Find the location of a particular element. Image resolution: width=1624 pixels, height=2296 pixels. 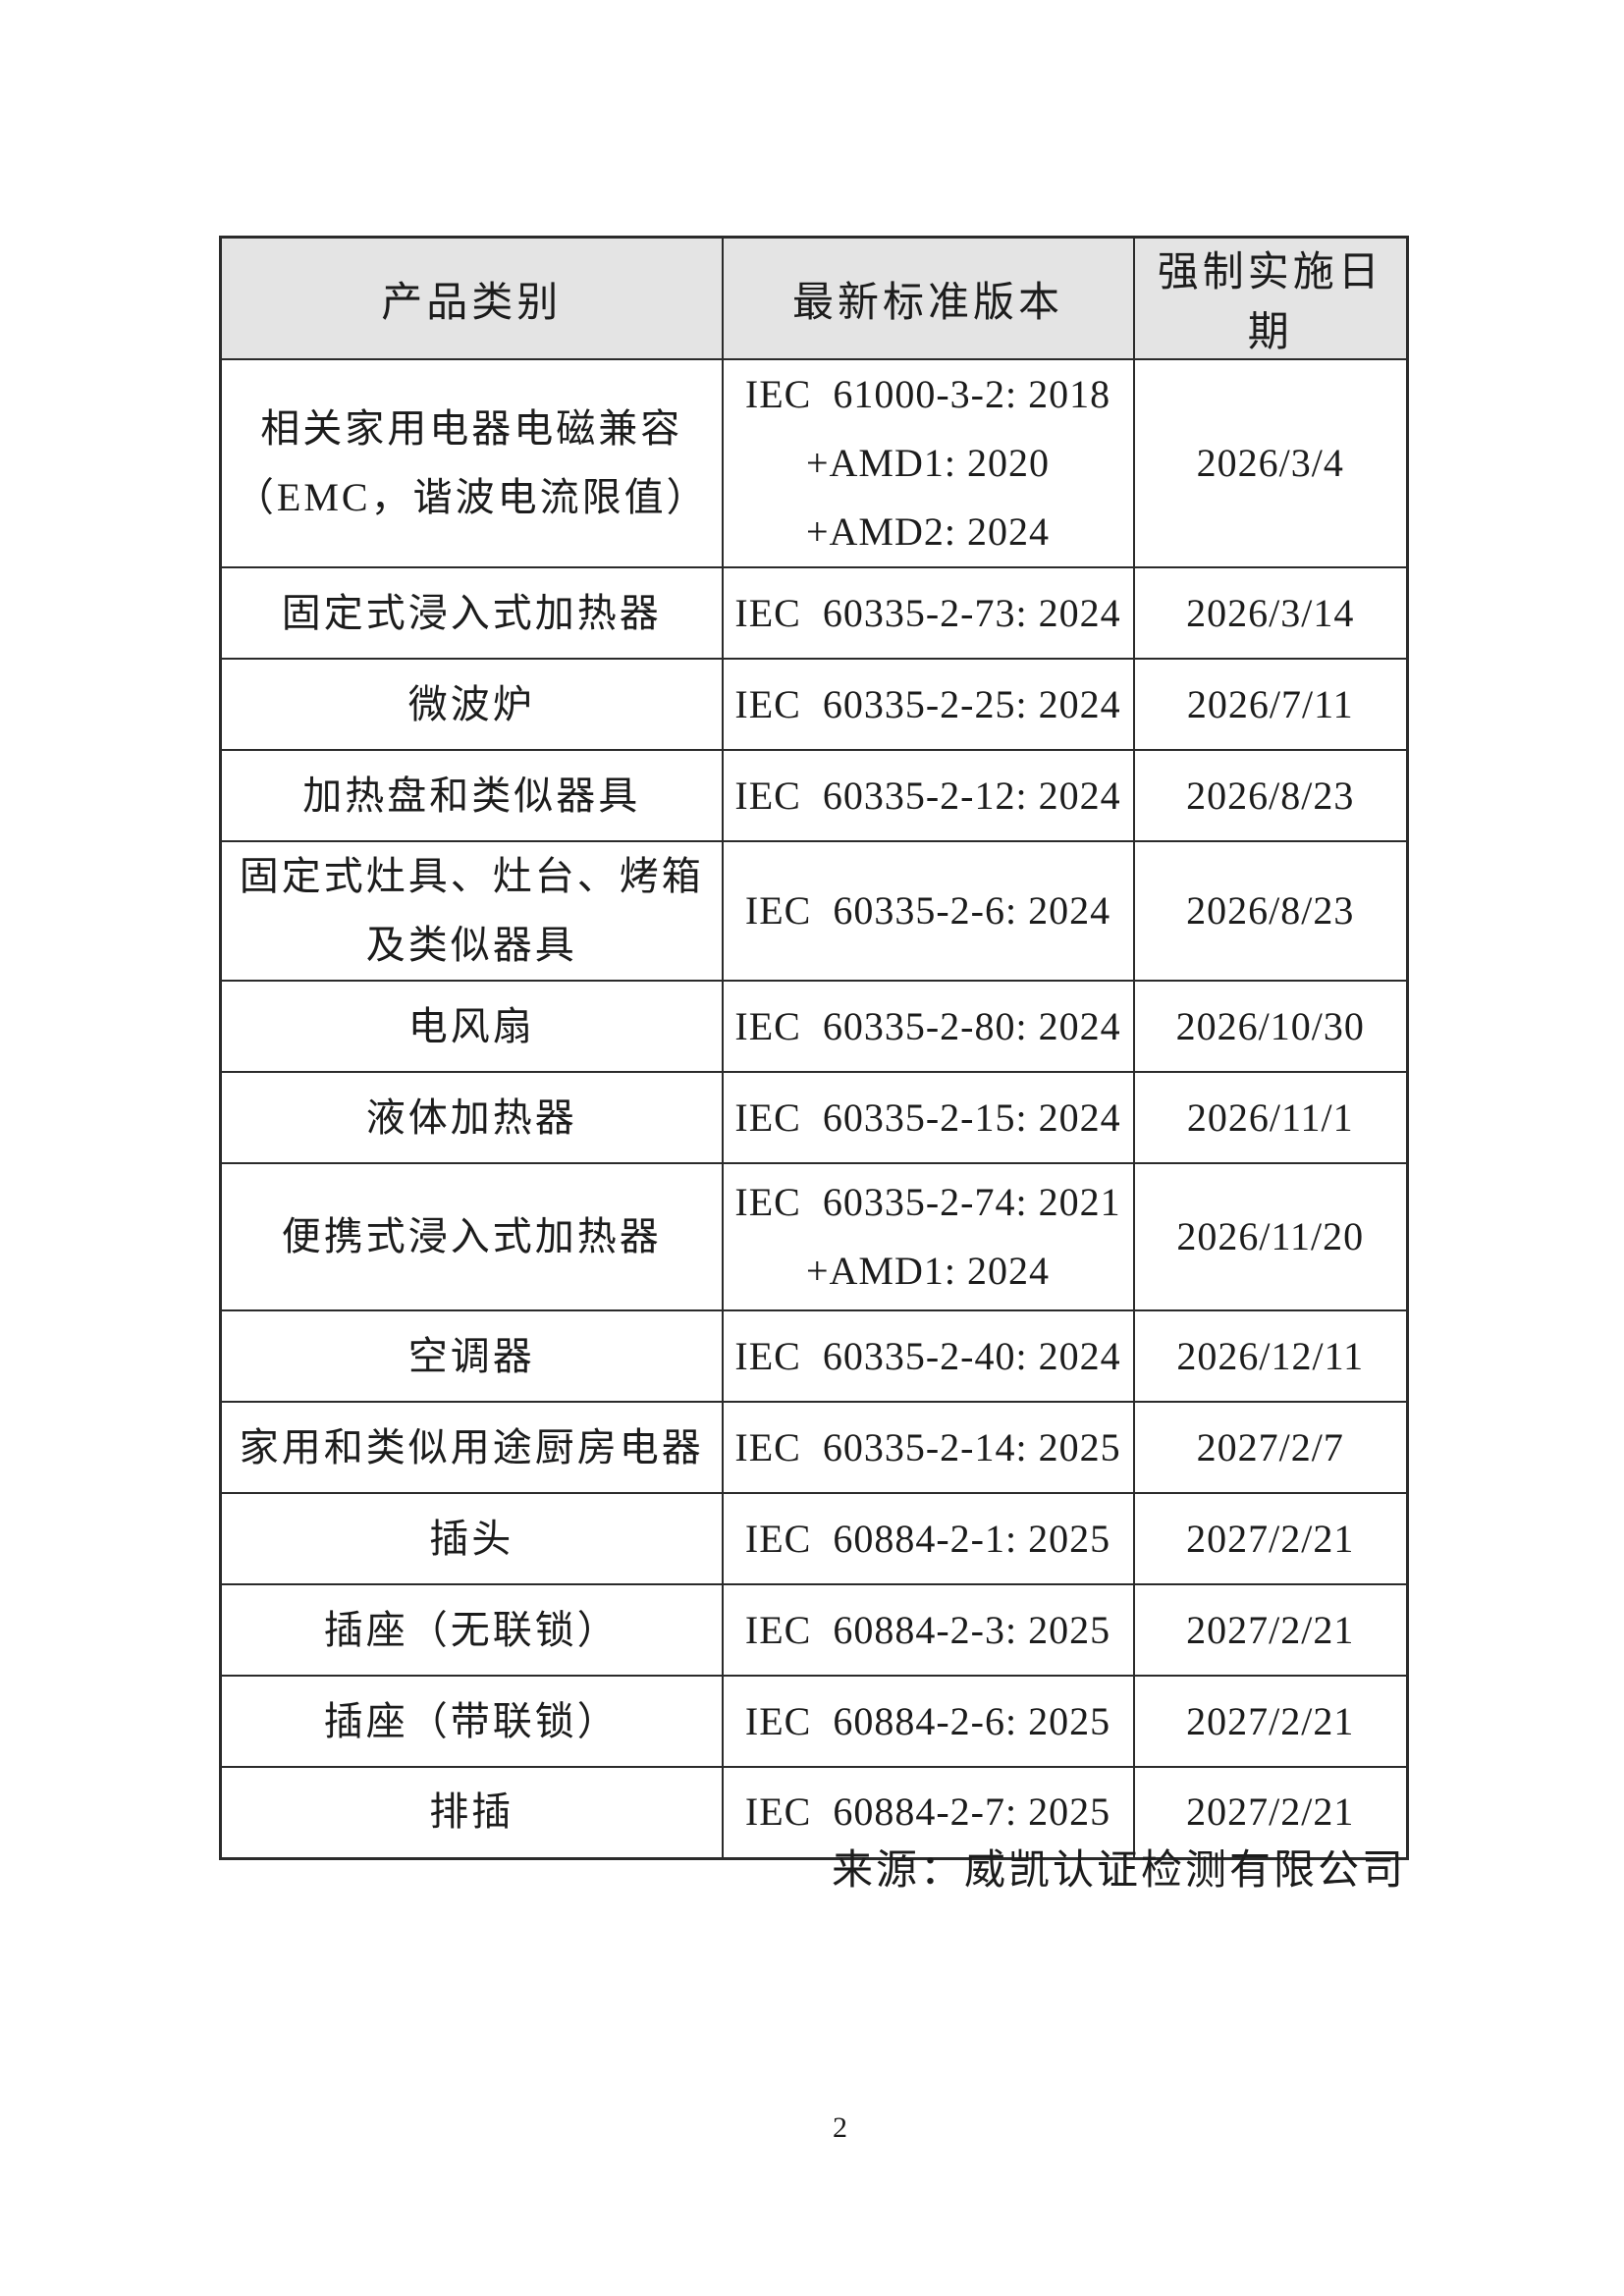

standard-version-cell: IEC 60335-2-12: 2024 is located at coordinates (928, 795).